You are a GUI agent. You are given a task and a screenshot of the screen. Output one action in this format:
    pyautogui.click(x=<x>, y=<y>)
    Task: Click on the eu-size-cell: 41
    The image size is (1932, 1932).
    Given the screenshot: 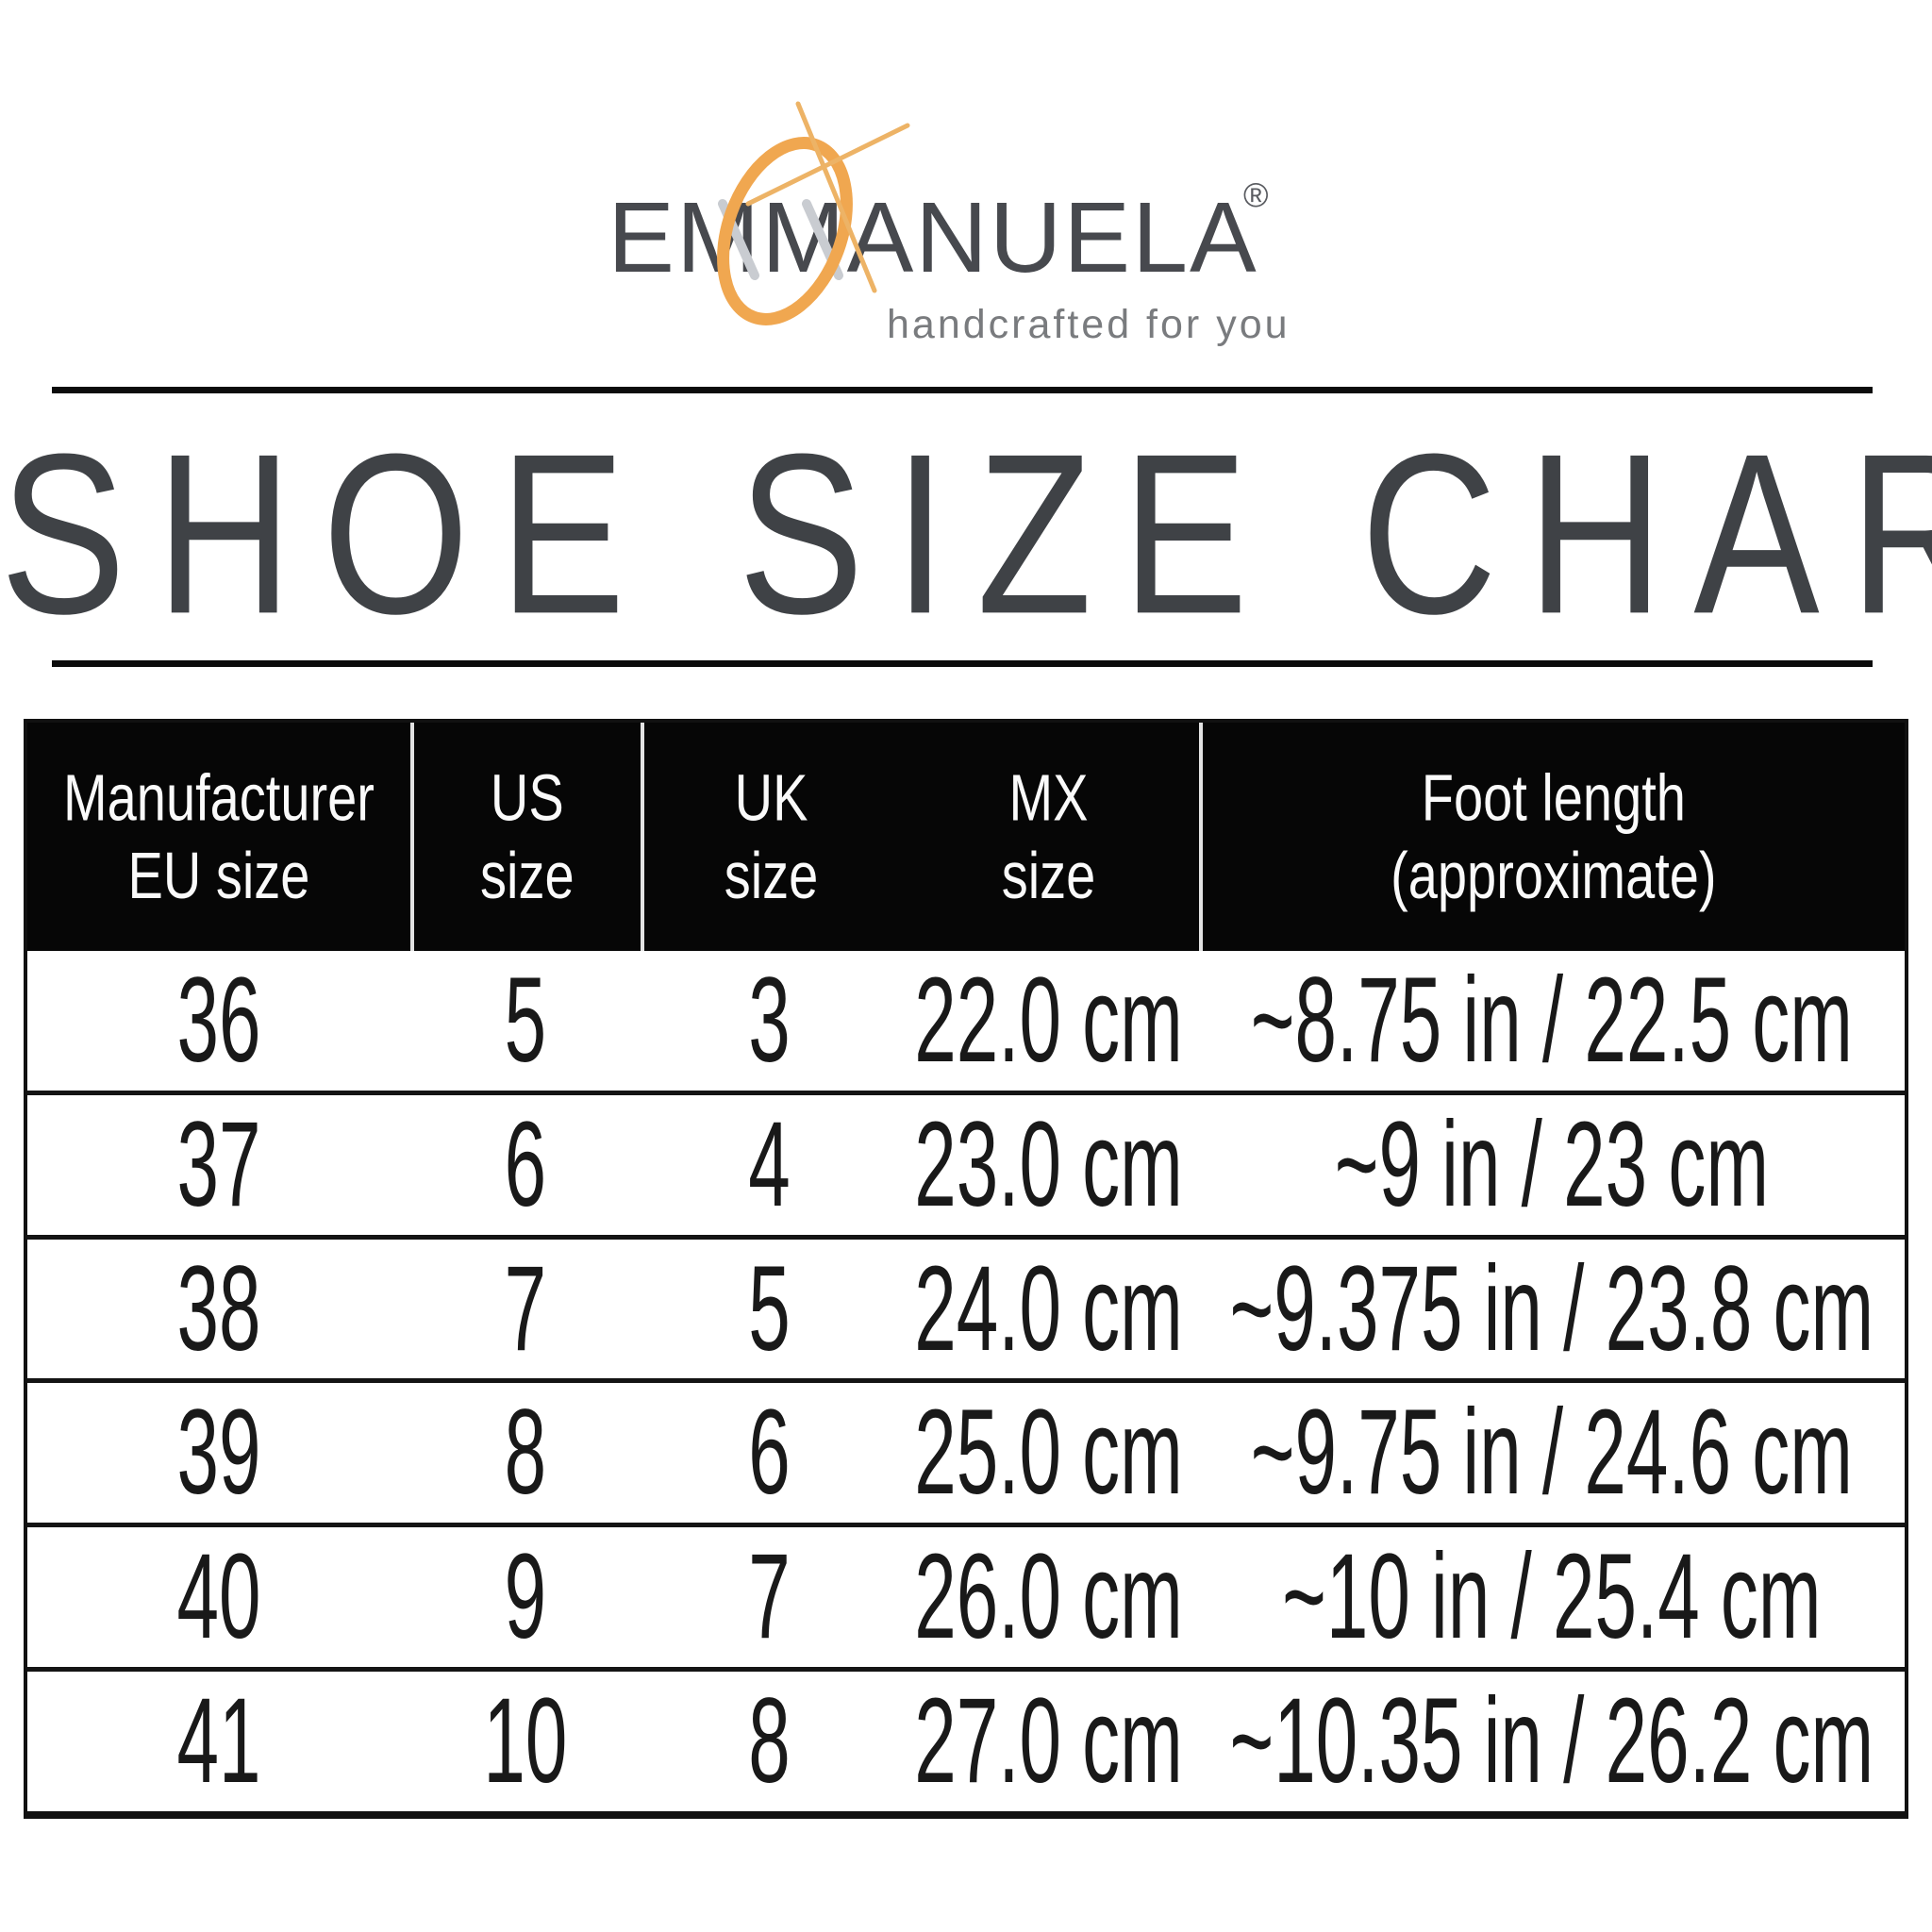 What is the action you would take?
    pyautogui.click(x=219, y=1741)
    